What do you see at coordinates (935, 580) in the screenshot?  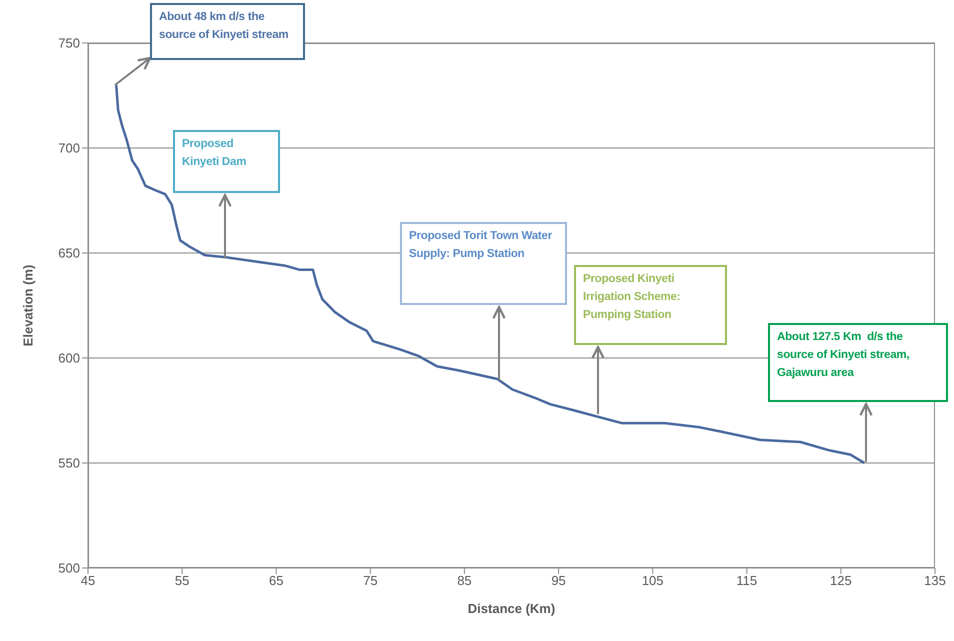 I see `x-tick-label: 135` at bounding box center [935, 580].